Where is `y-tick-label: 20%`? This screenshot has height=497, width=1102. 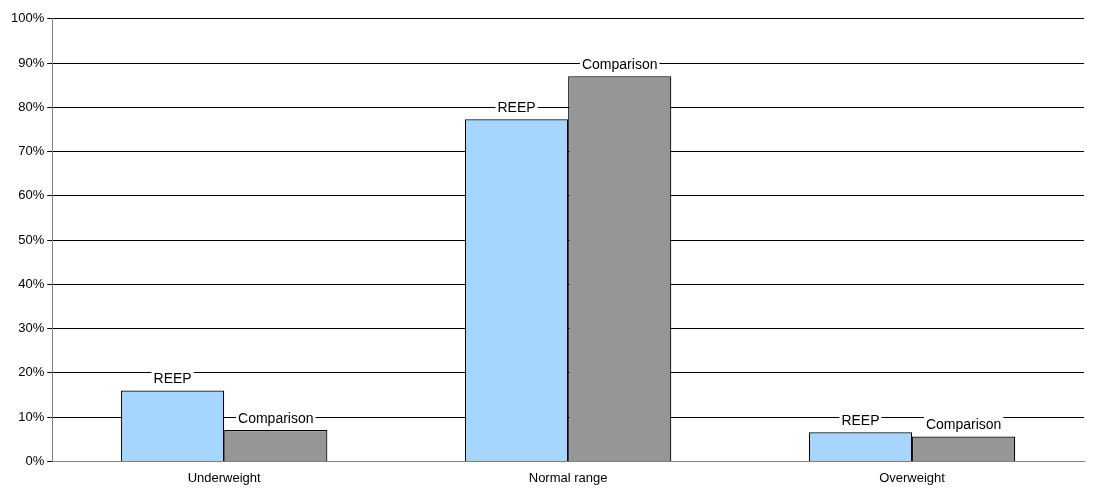 y-tick-label: 20% is located at coordinates (31, 372).